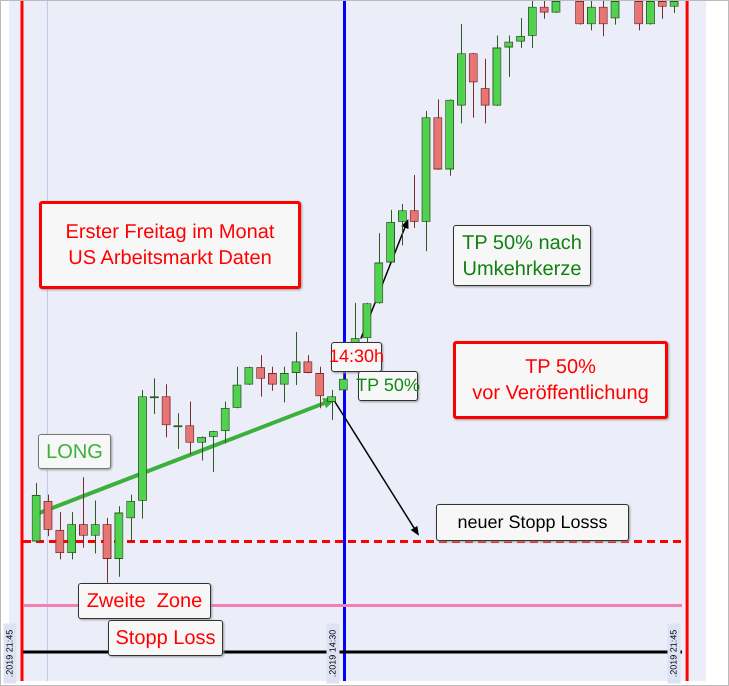  Describe the element at coordinates (165, 638) in the screenshot. I see `text: Stopp Loss` at that location.